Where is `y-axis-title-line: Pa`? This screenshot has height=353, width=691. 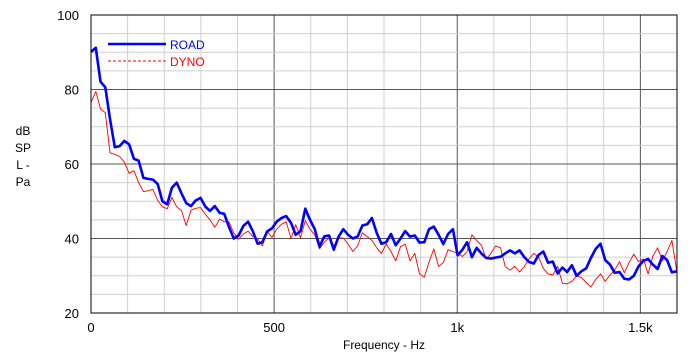 y-axis-title-line: Pa is located at coordinates (23, 182).